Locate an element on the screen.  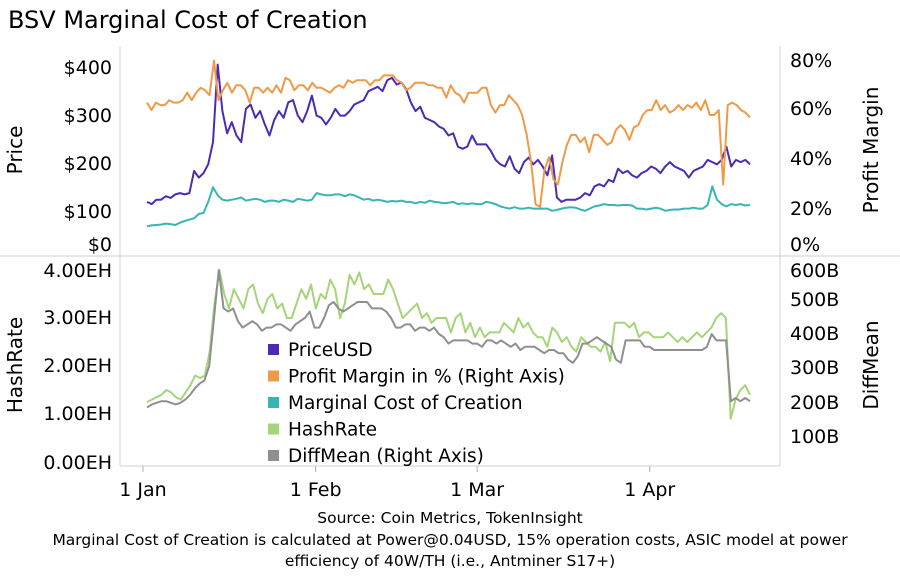
left-tick-label: $400 is located at coordinates (88, 68).